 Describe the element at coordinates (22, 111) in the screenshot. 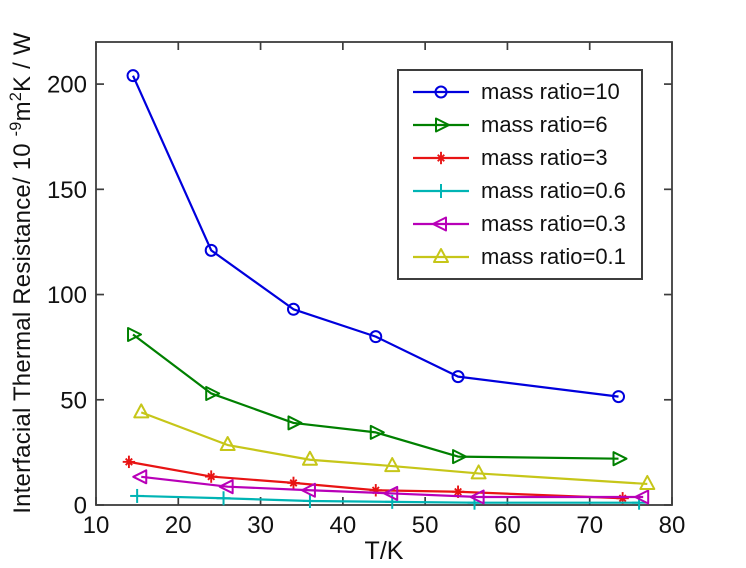

I see `y-axis-label-unit-m: m` at that location.